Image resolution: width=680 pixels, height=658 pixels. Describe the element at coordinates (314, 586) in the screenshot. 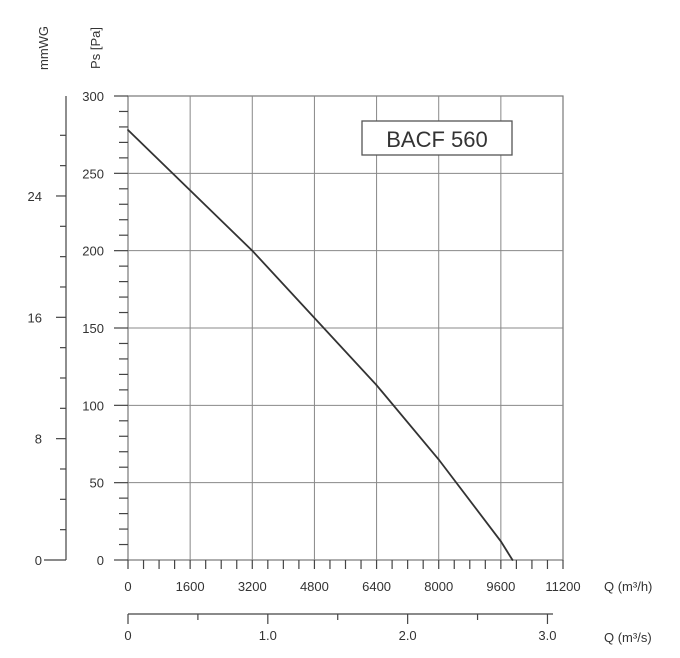

I see `x-tick-label: 4800` at that location.